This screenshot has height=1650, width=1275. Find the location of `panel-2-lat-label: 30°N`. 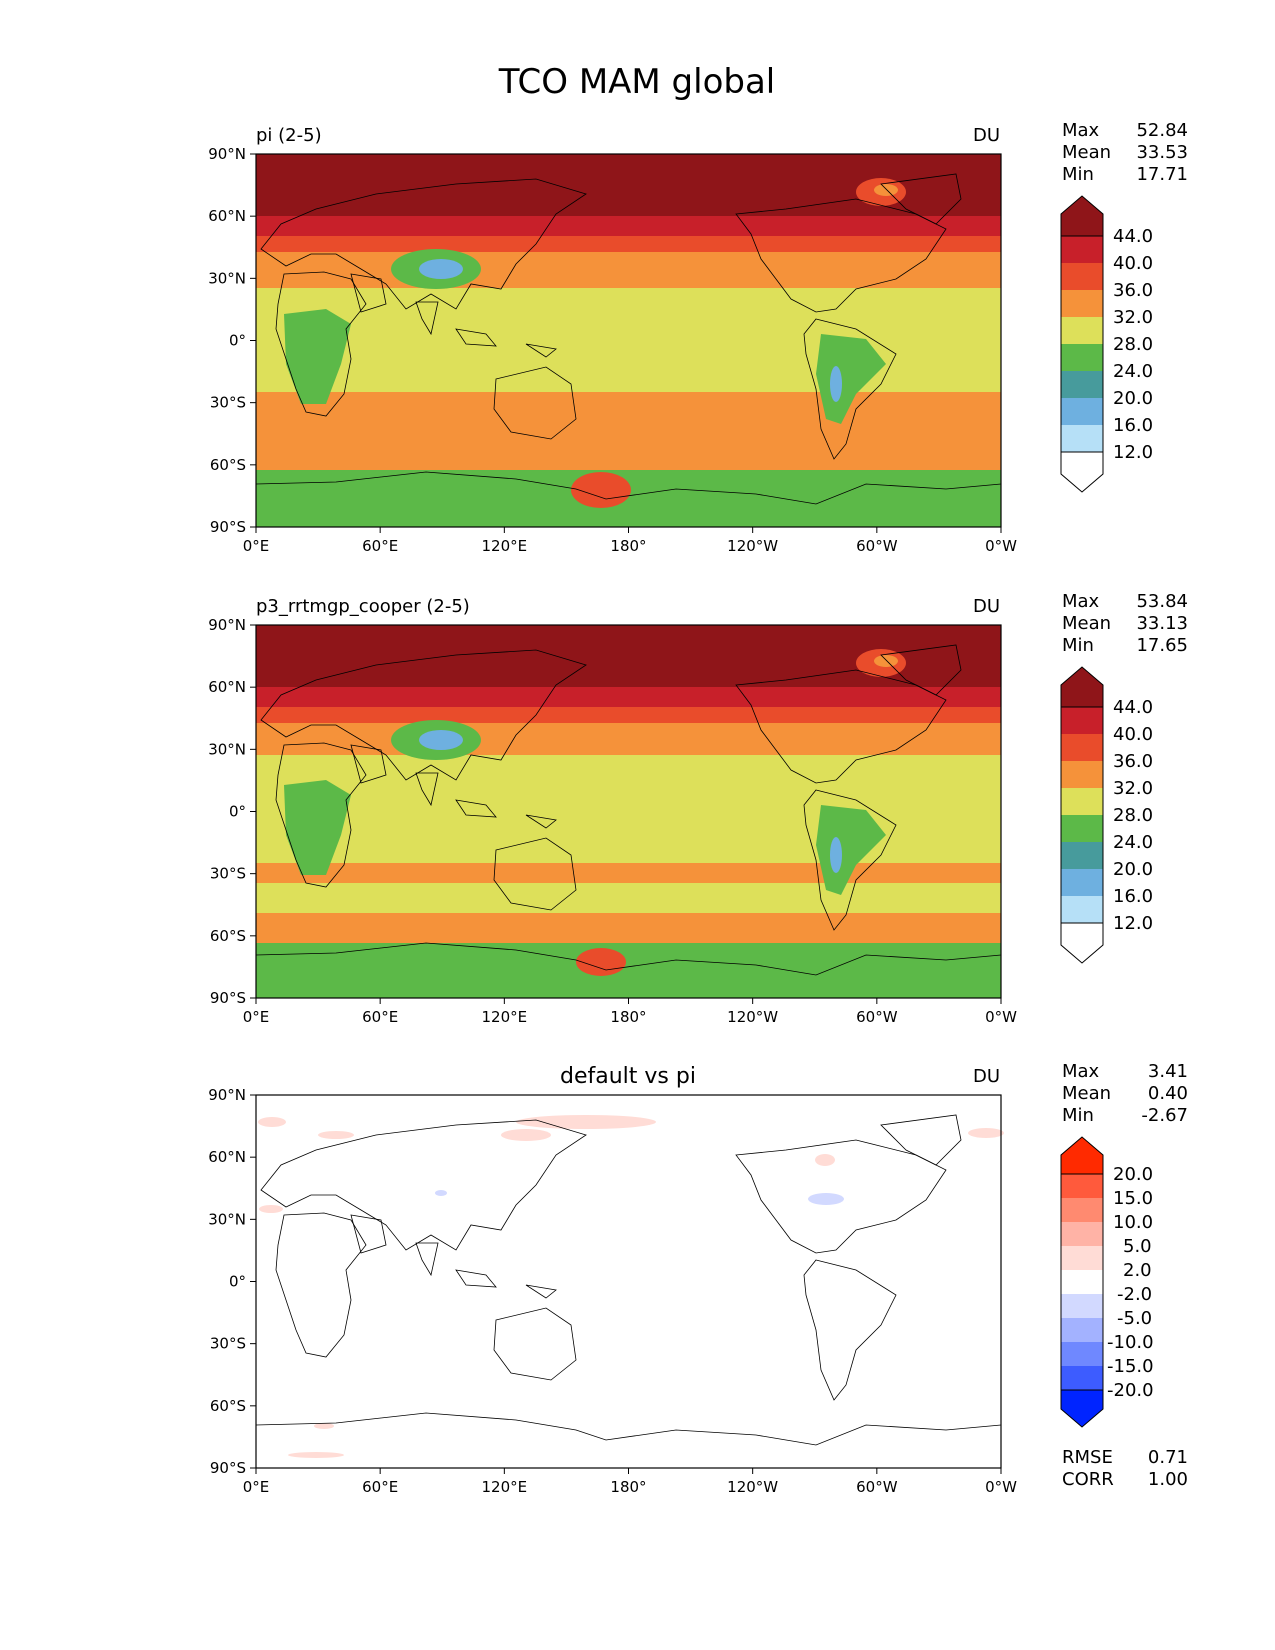

panel-2-lat-label: 30°N is located at coordinates (227, 749).